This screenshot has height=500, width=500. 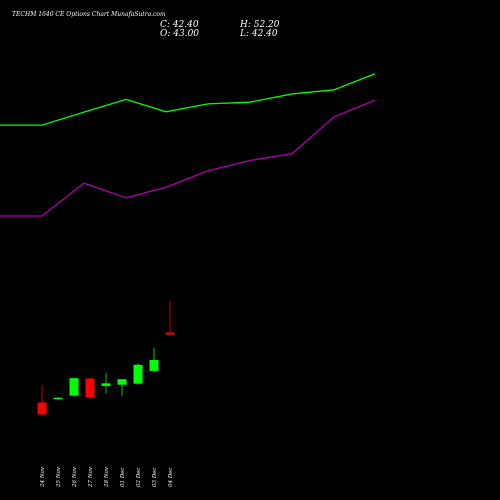 I want to click on x-tick-label: 24 Nov, so click(x=43, y=477).